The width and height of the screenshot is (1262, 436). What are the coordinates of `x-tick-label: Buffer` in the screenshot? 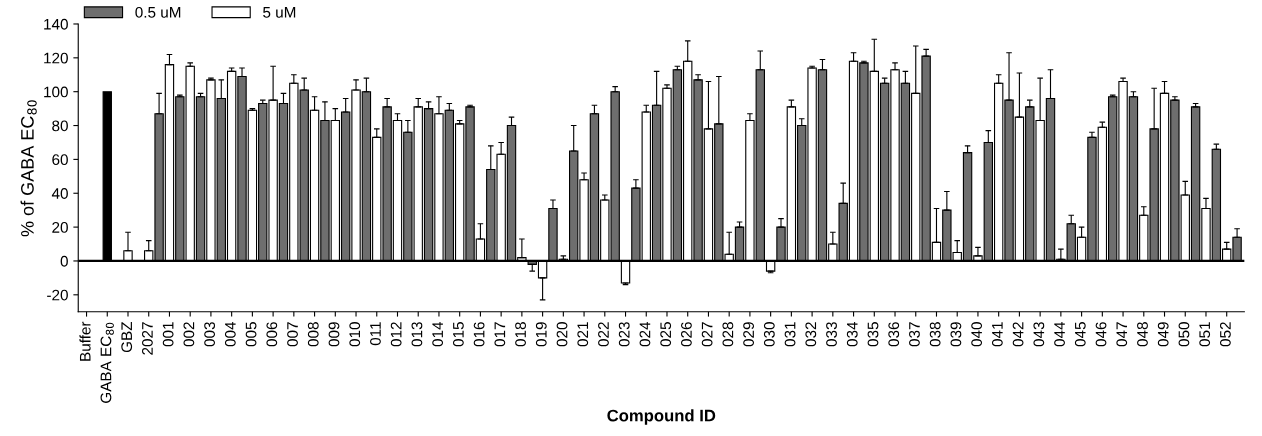 It's located at (85, 341).